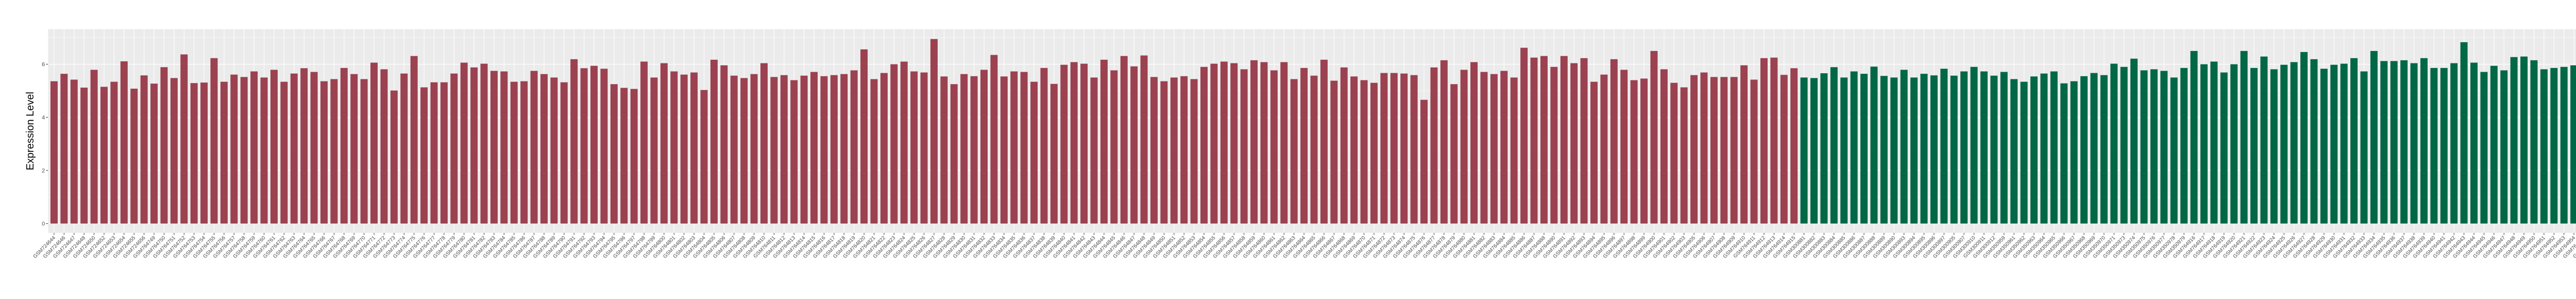 This screenshot has height=299, width=2576. I want to click on y-tick-label: 0, so click(43, 224).